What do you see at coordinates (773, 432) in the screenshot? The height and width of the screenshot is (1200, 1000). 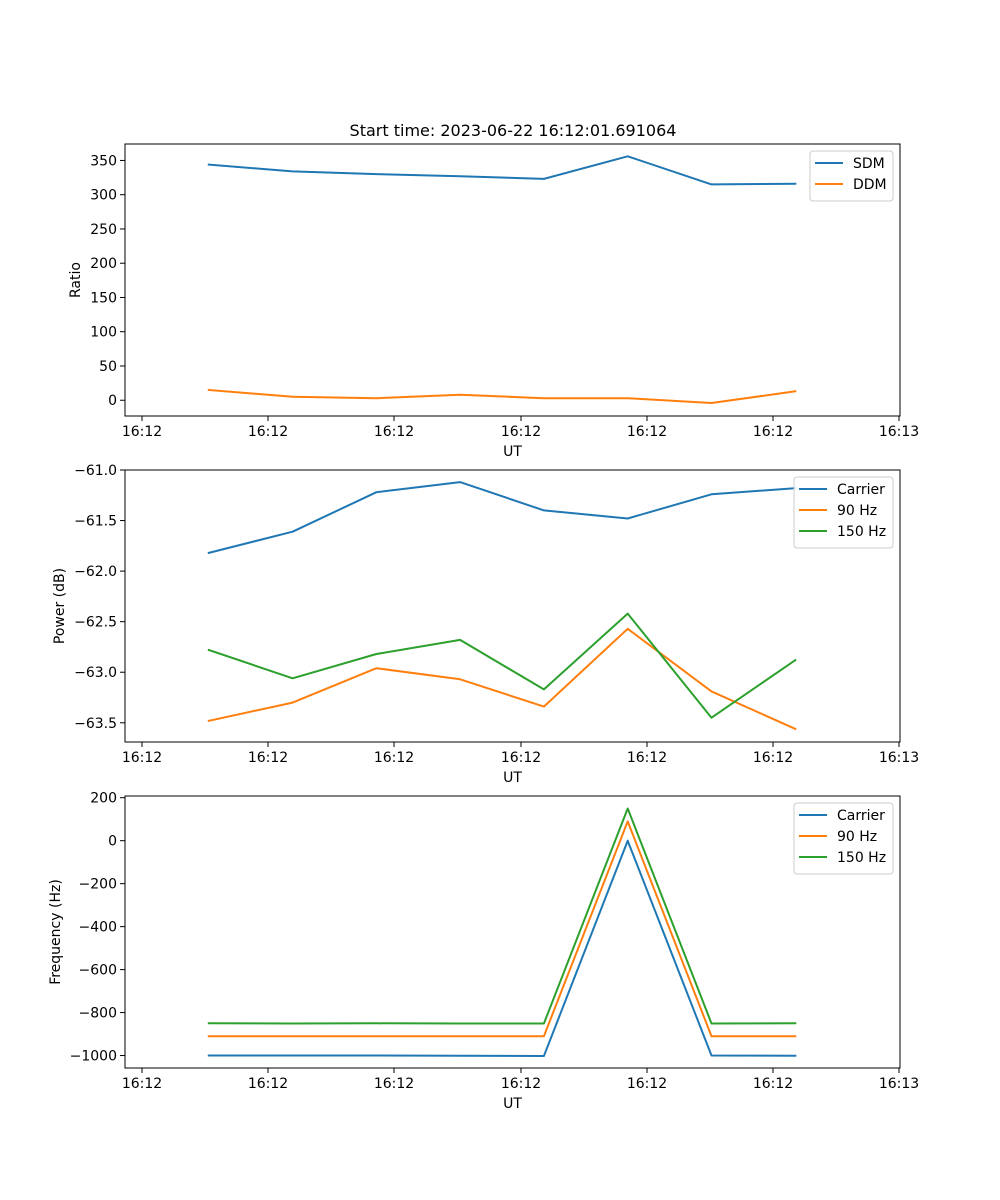 I see `x-tick-label-1-6: 16:12` at bounding box center [773, 432].